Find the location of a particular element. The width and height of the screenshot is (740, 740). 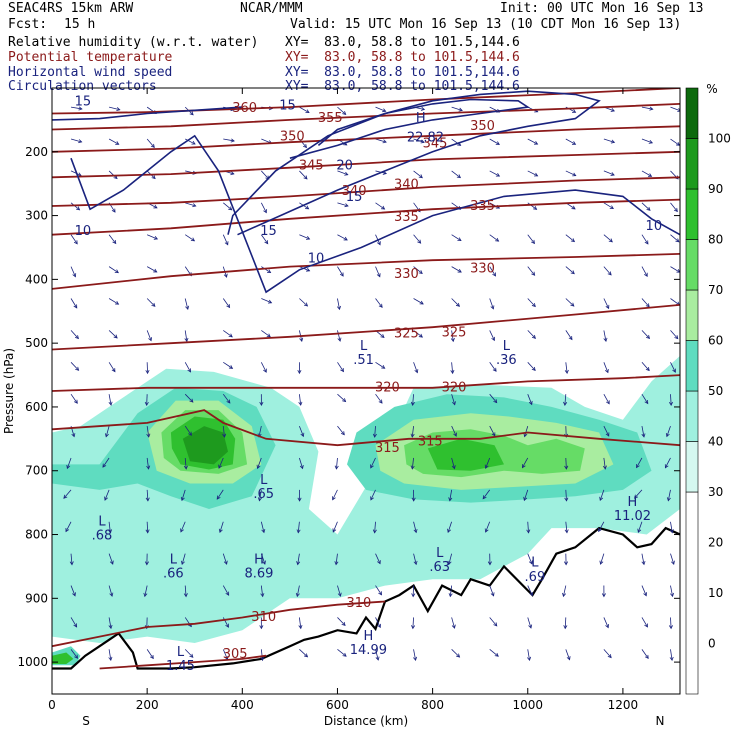

colorbar-unit: % is located at coordinates (711, 89).